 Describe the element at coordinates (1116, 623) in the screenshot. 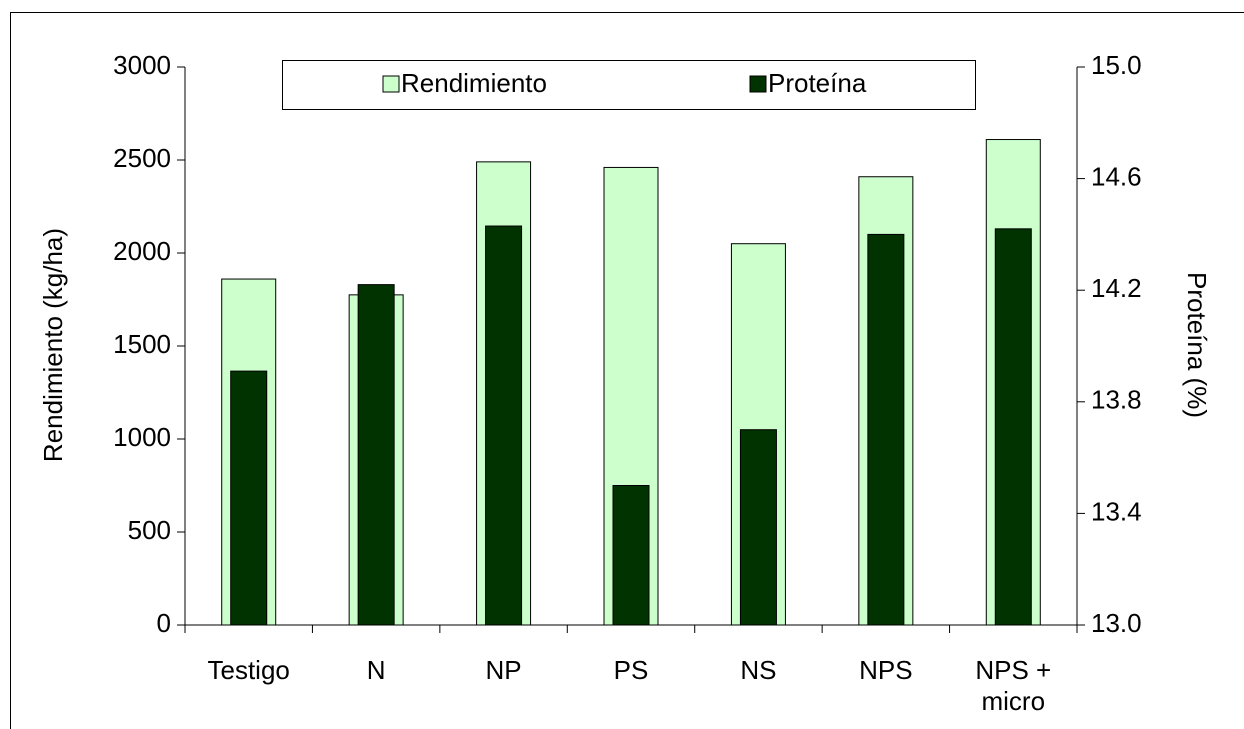

I see `y2-tick-label: 13.0` at that location.